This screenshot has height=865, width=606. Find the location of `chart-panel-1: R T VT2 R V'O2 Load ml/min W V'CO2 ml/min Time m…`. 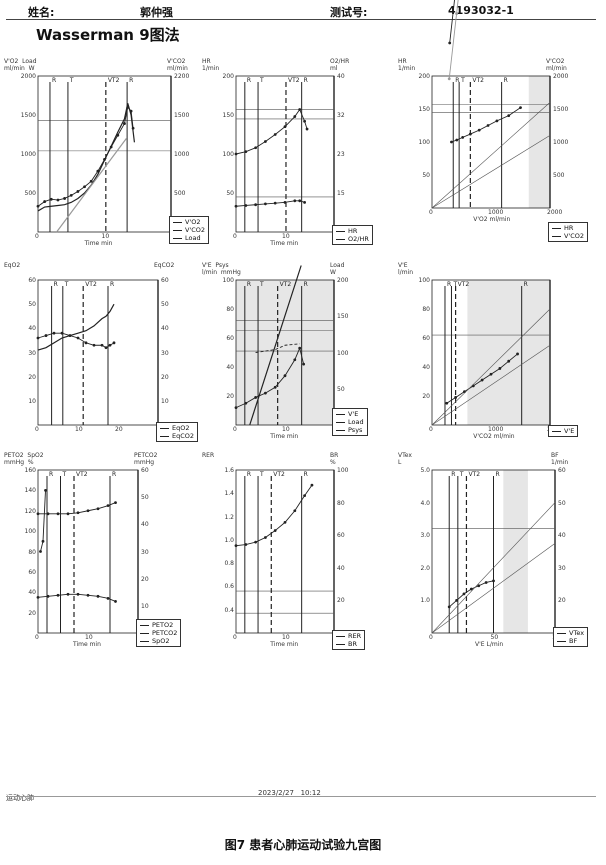

chart-panel-1: R T VT2 R V'O2 Load ml/min W V'CO2 ml/min Time m… is located at coordinates (96, 152).